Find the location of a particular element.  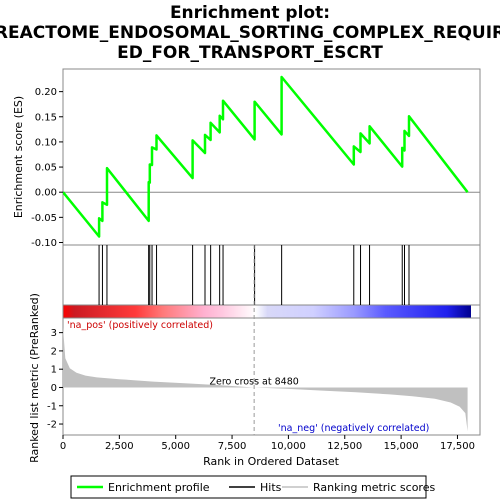

es-tick-label: -0.05 is located at coordinates (44, 218).